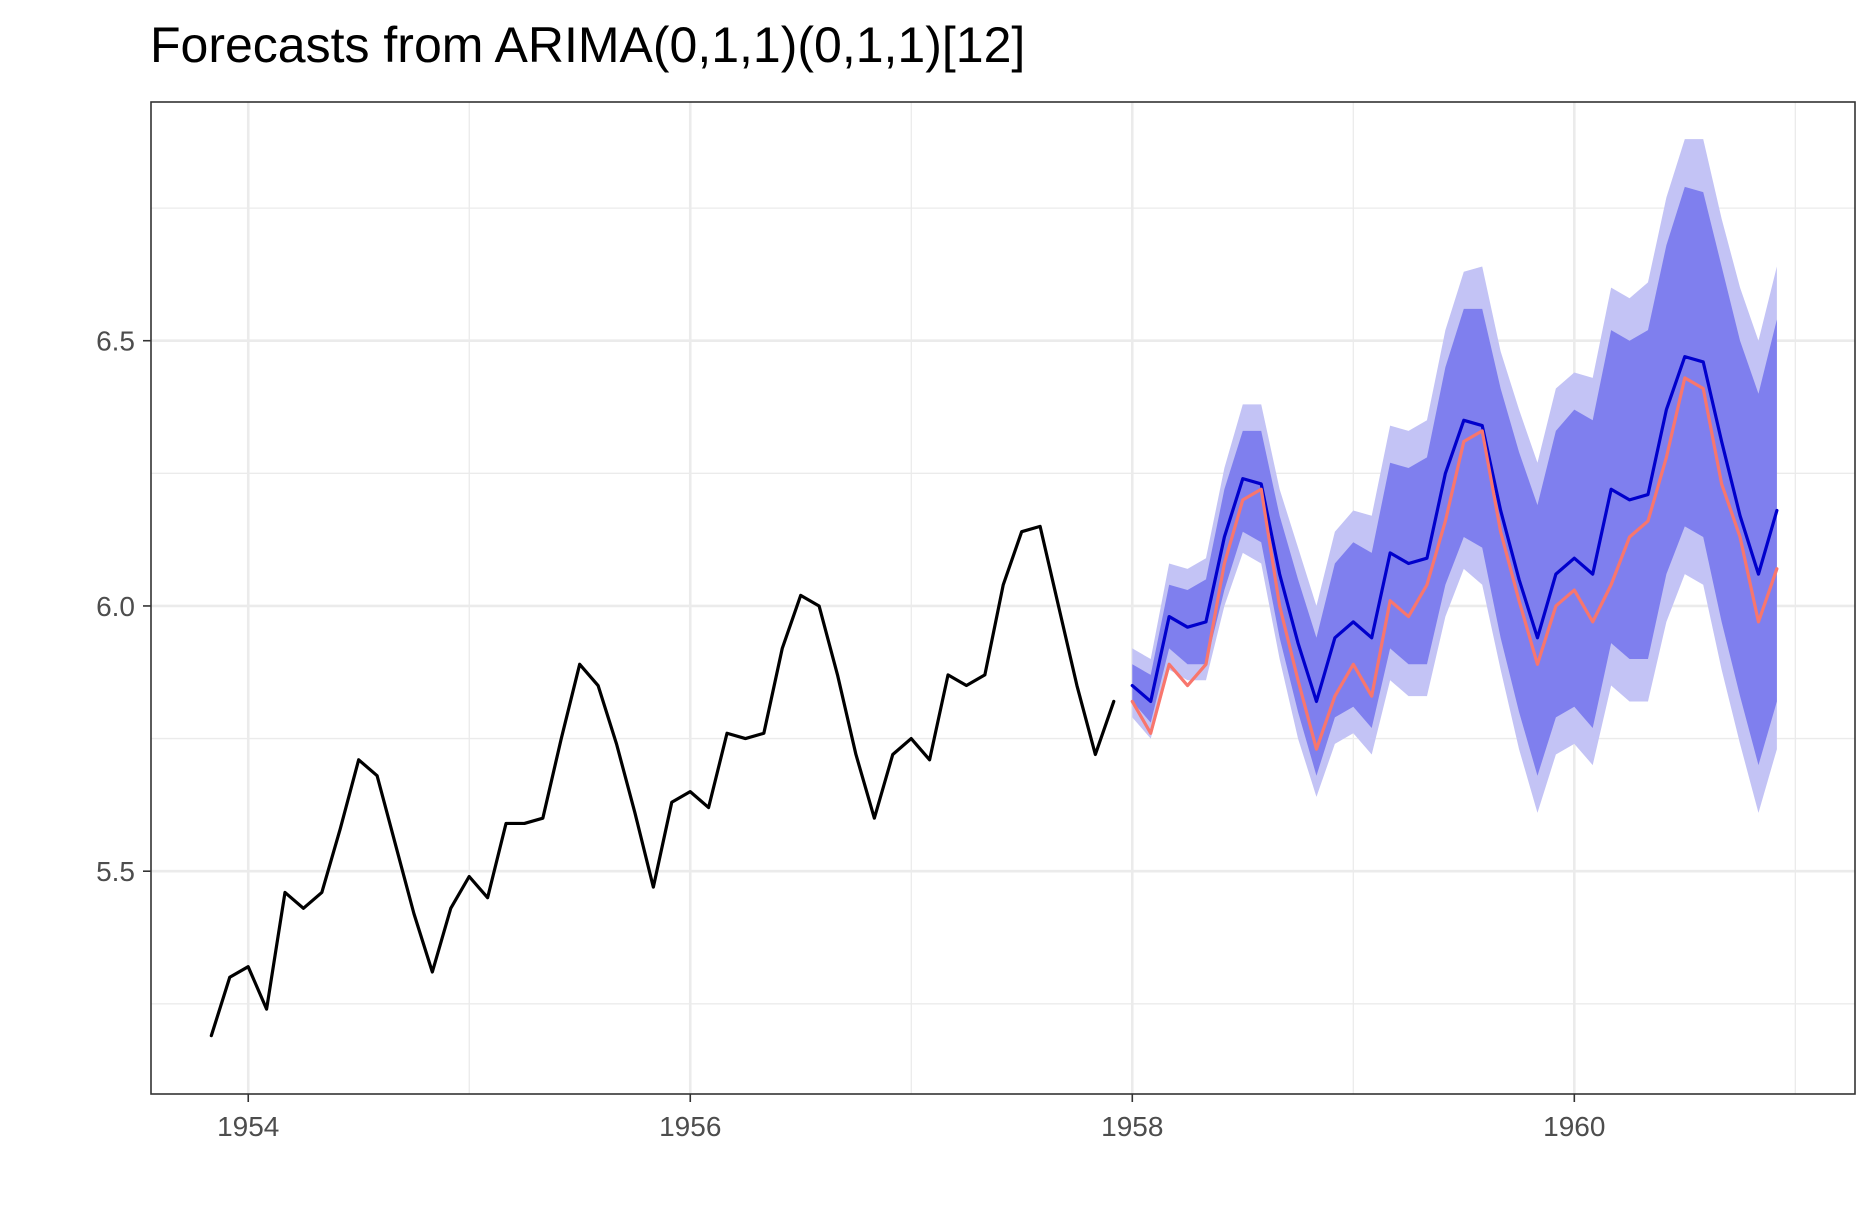 The width and height of the screenshot is (1869, 1221). Describe the element at coordinates (587, 45) in the screenshot. I see `chart-title: Forecasts from ARIMA(0,1,1)(0,1,1)[12]` at that location.